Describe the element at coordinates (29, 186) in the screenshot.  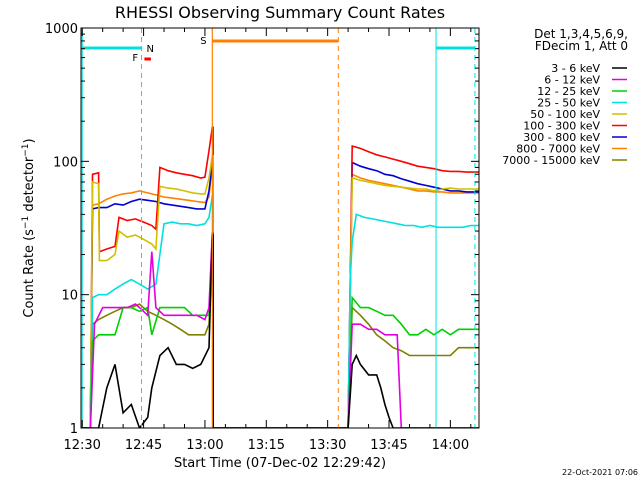
I see `y-label-mid: detector` at that location.